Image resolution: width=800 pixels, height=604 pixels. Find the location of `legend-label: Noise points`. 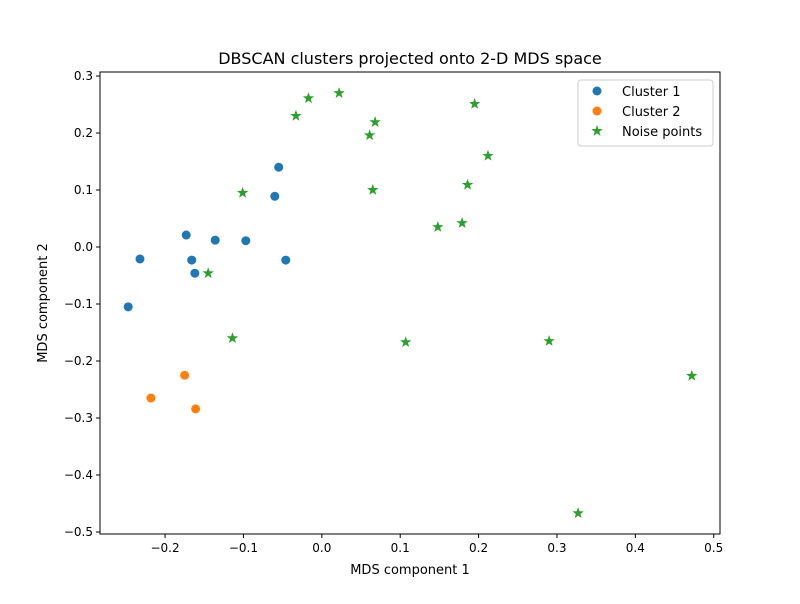

legend-label: Noise points is located at coordinates (662, 132).